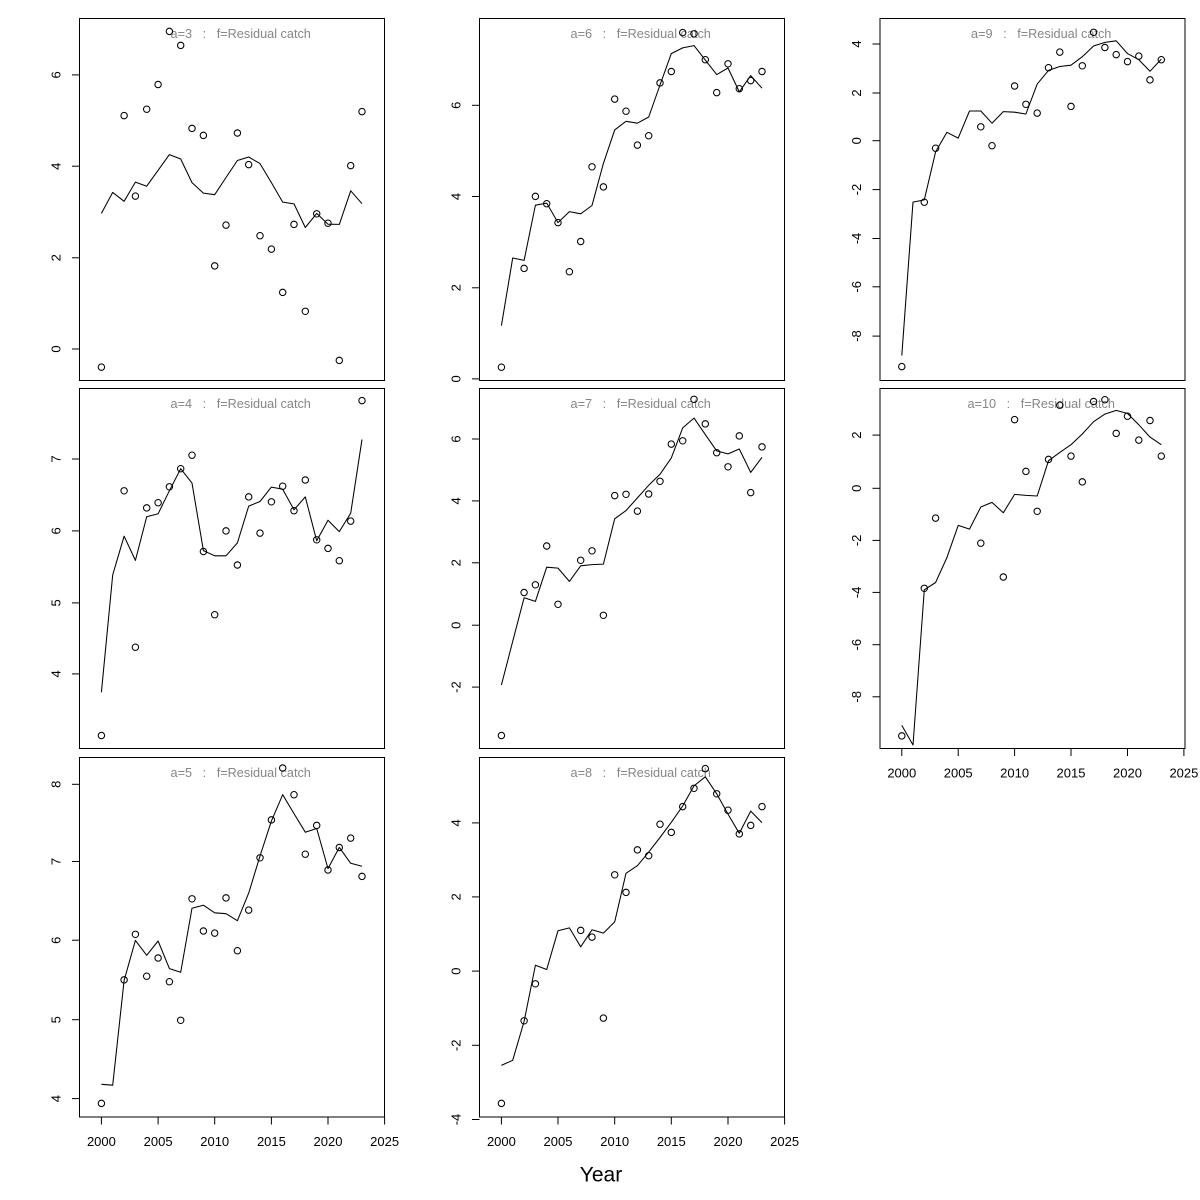  I want to click on svg-text: 8, so click(56, 784).